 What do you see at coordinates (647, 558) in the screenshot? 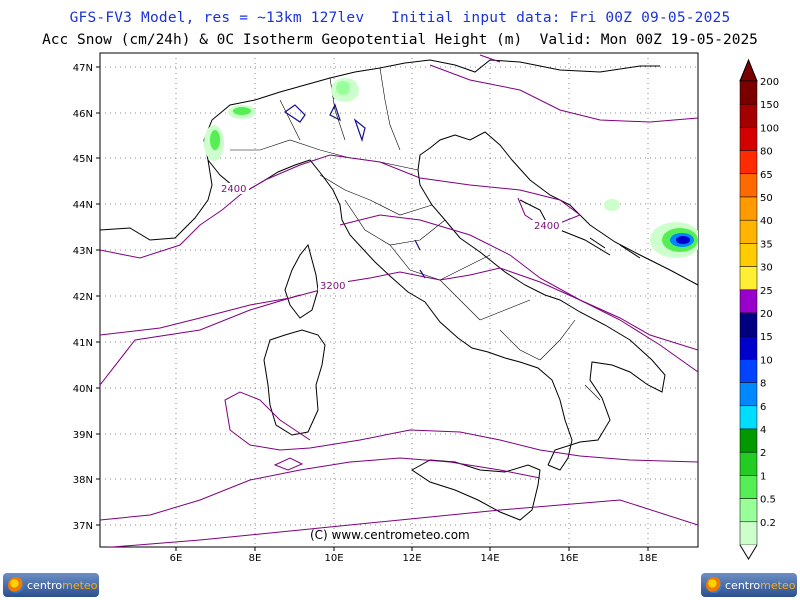
I see `lon-label: 18E` at bounding box center [647, 558].